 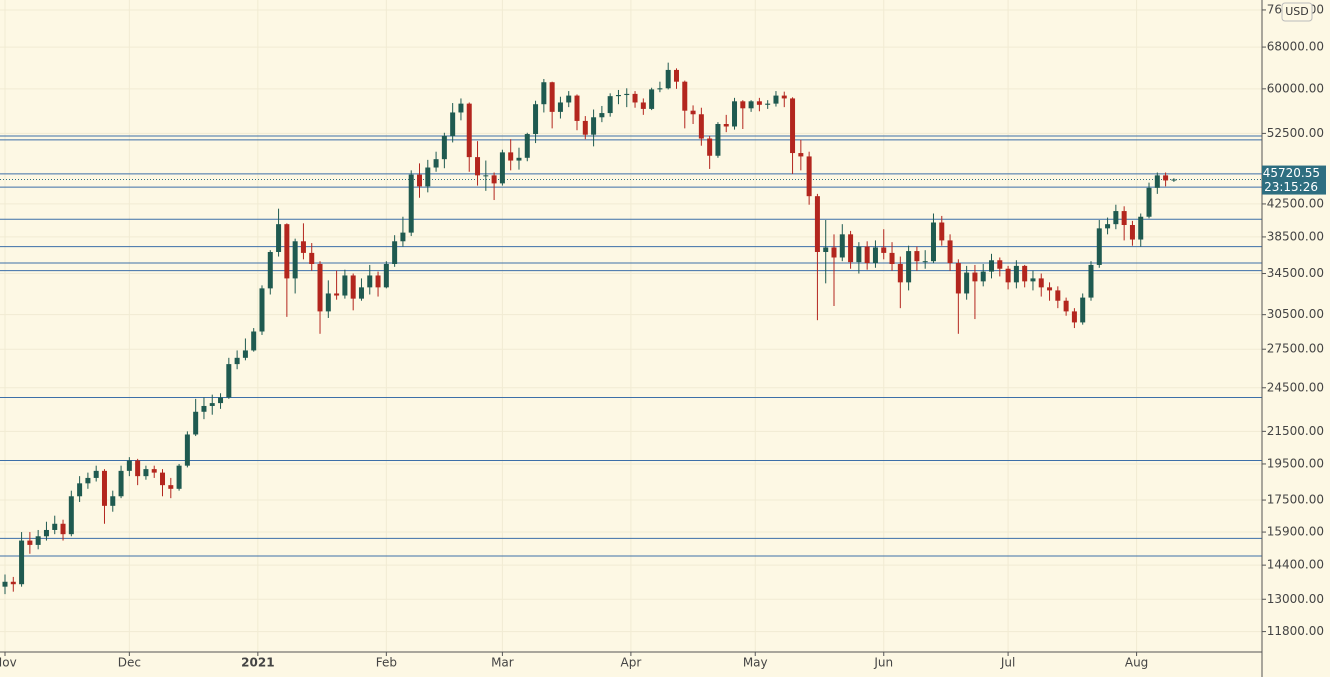 I want to click on x-tick-label: Nov, so click(x=8, y=663).